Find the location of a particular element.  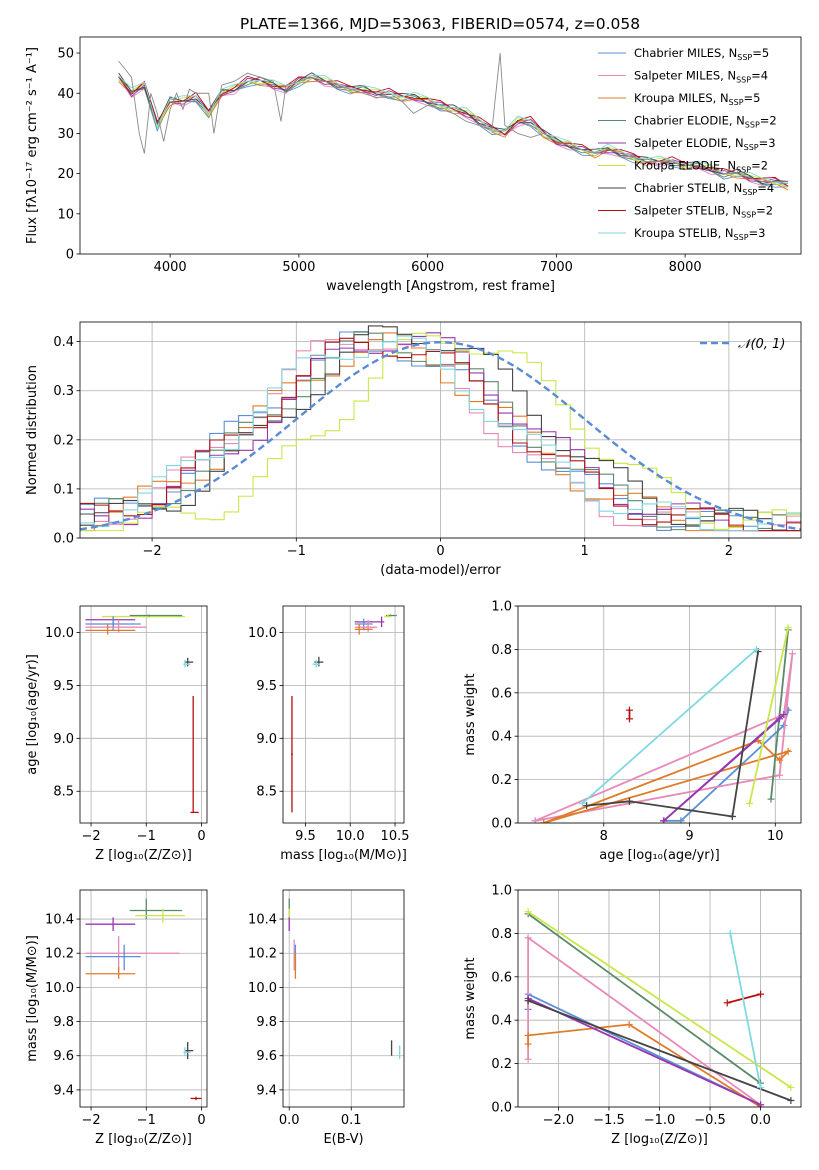

y-axis-label: mass [log₁₀(M/M⊙)] is located at coordinates (32, 998).